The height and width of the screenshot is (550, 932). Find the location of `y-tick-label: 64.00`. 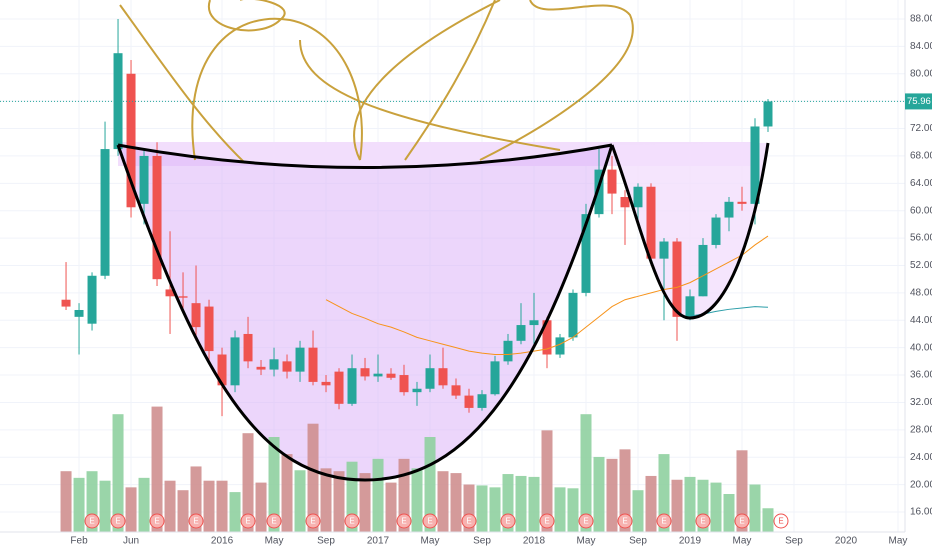

y-tick-label: 64.00 is located at coordinates (921, 183).